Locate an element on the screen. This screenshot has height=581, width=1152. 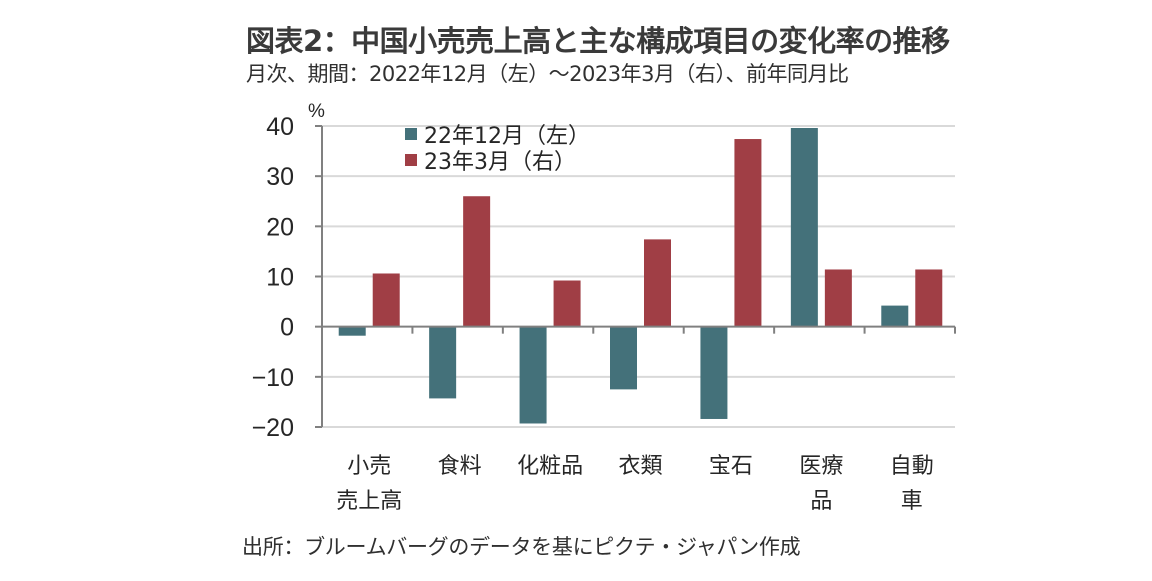
y-tick-label: −10 is located at coordinates (273, 378).